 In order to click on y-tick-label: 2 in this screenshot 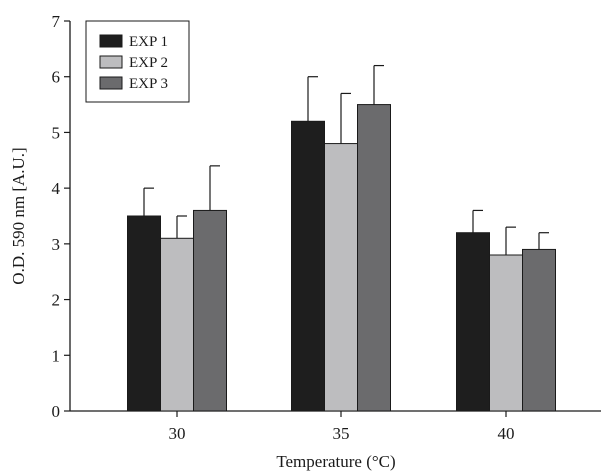, I will do `click(56, 300)`.